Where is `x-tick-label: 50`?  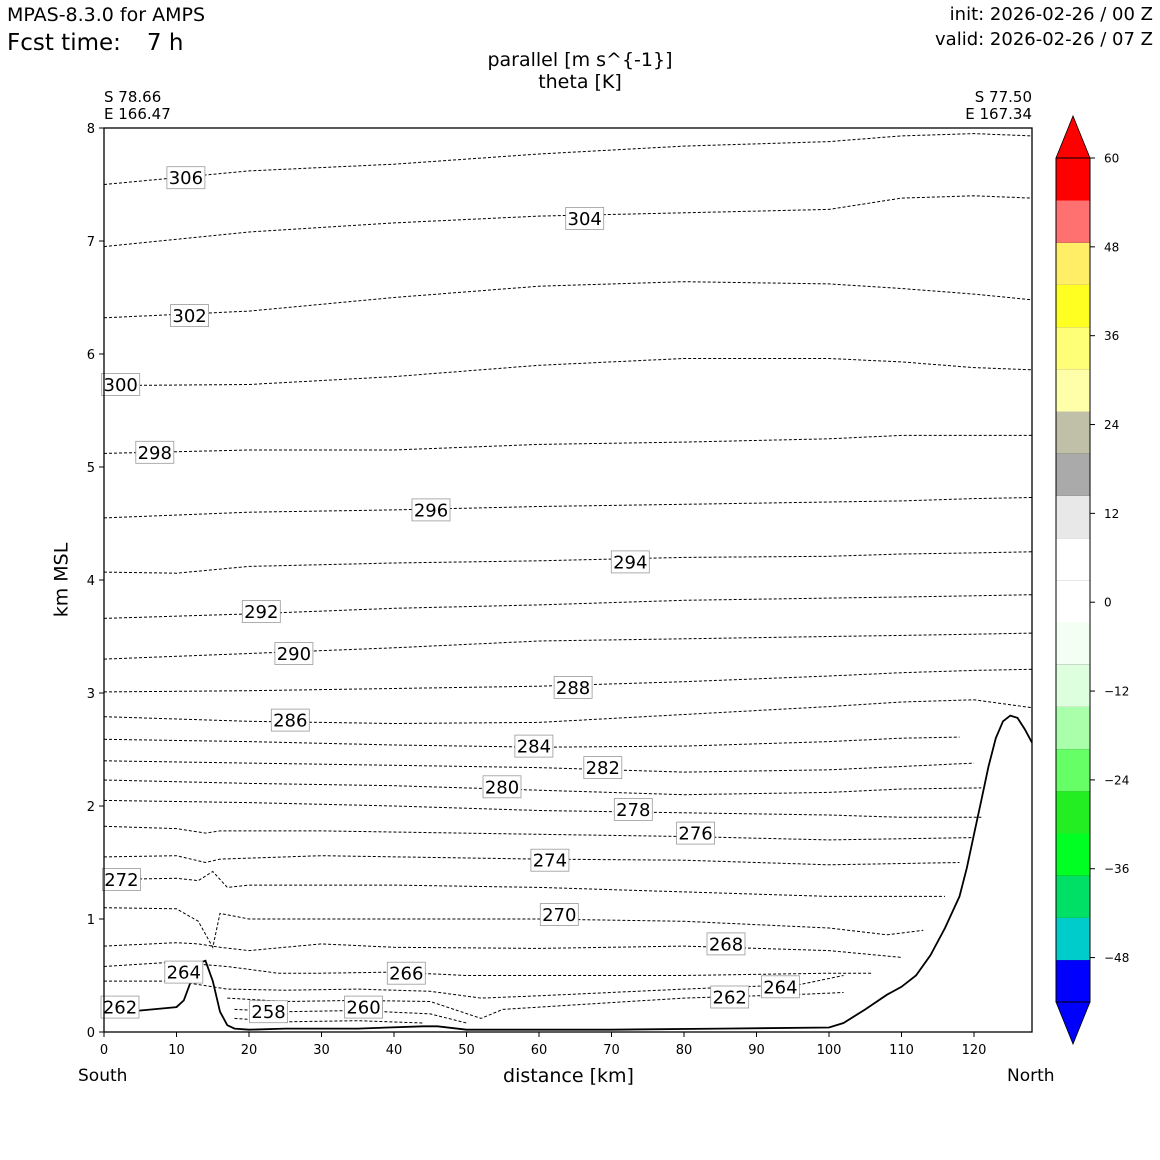 x-tick-label: 50 is located at coordinates (466, 1050).